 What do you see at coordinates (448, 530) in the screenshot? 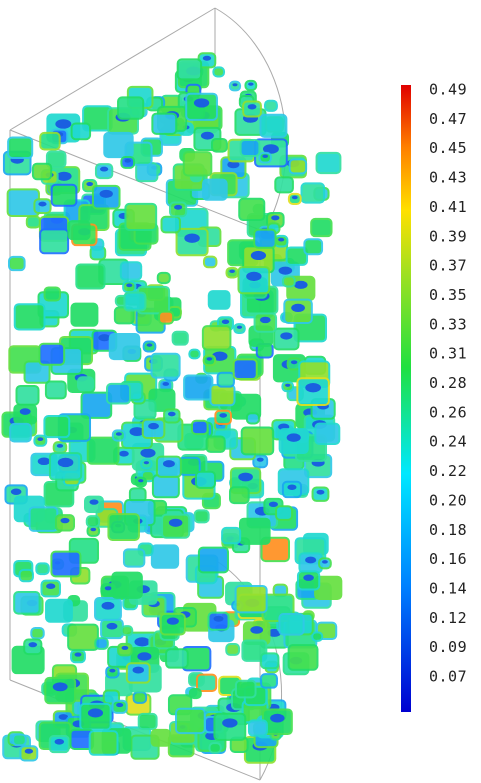
I see `colorbar-label: 0.18` at bounding box center [448, 530].